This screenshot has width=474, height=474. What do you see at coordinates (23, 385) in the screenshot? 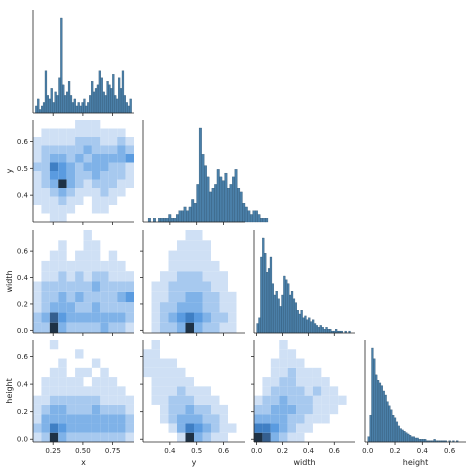
I see `y-tick-label: 0.4` at bounding box center [23, 385].